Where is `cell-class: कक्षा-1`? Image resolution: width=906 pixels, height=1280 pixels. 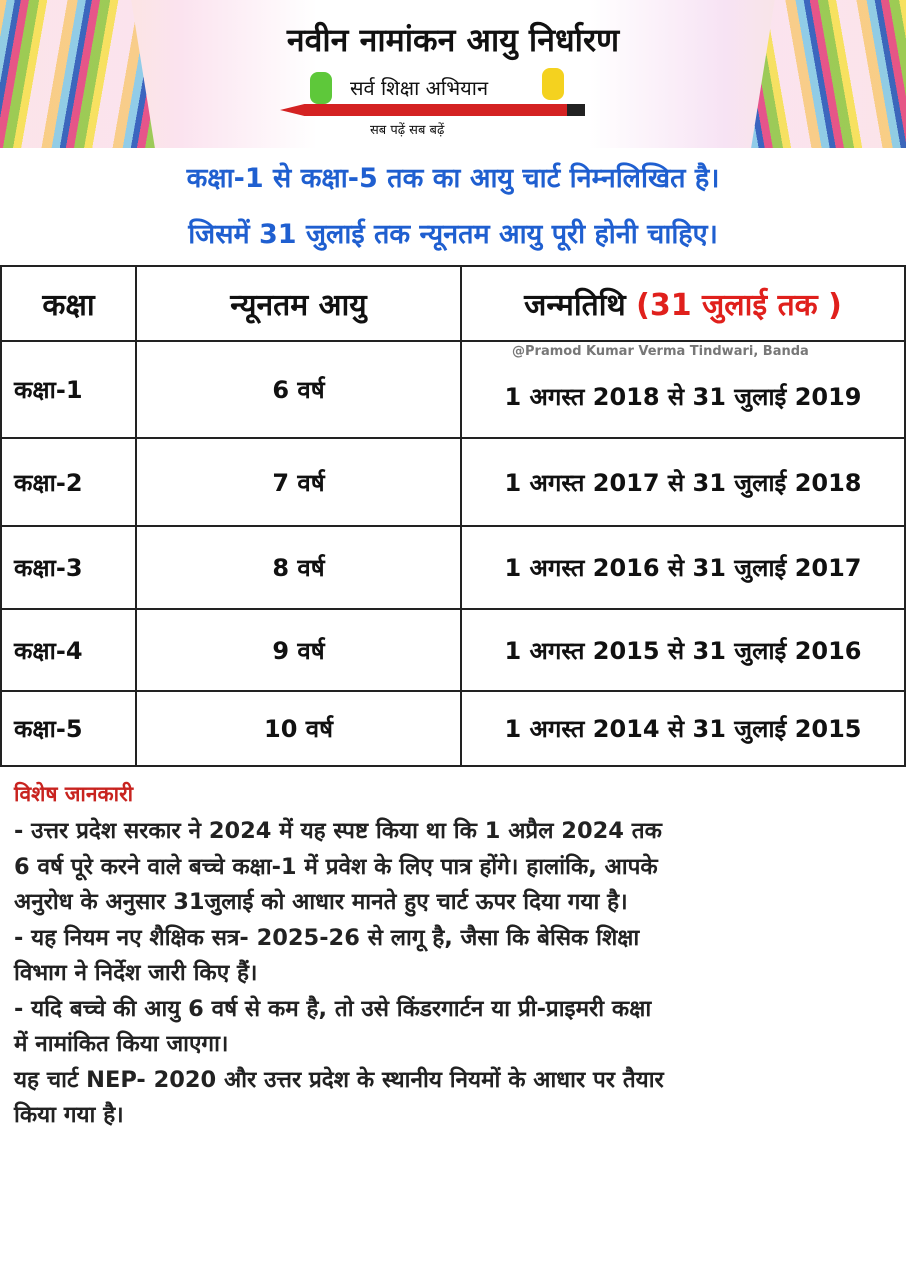
cell-class: कक्षा-1 is located at coordinates (68, 389).